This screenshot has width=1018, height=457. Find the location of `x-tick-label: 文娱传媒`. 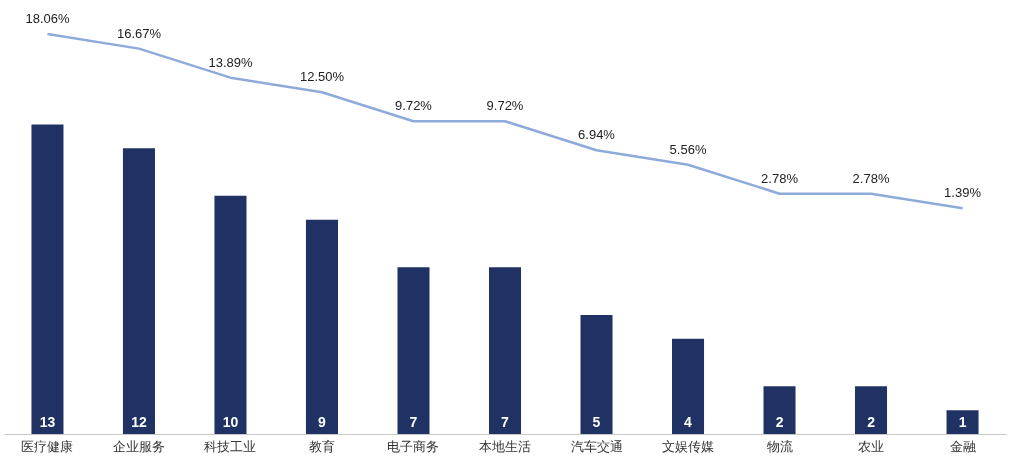

x-tick-label: 文娱传媒 is located at coordinates (688, 446).